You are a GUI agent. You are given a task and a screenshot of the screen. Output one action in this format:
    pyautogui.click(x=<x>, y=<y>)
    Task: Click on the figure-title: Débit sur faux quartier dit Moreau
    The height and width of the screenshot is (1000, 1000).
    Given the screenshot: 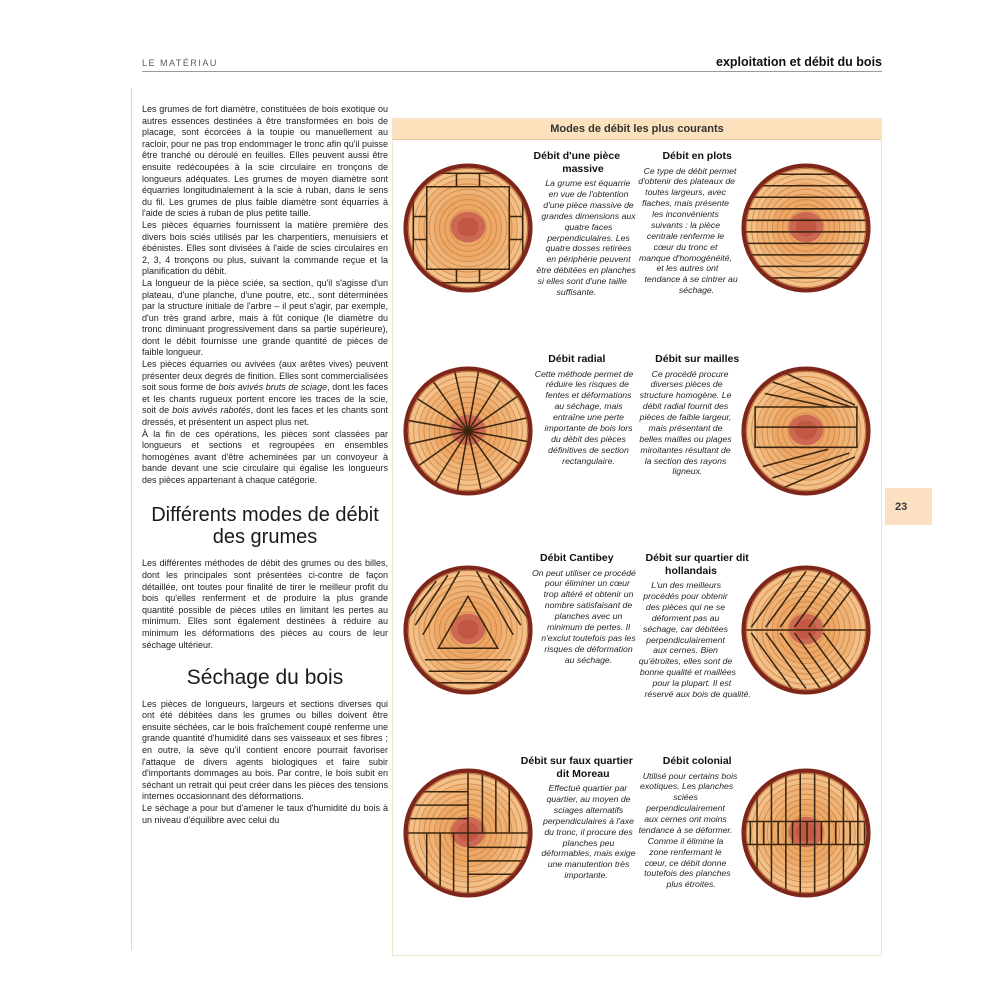 What is the action you would take?
    pyautogui.click(x=576, y=767)
    